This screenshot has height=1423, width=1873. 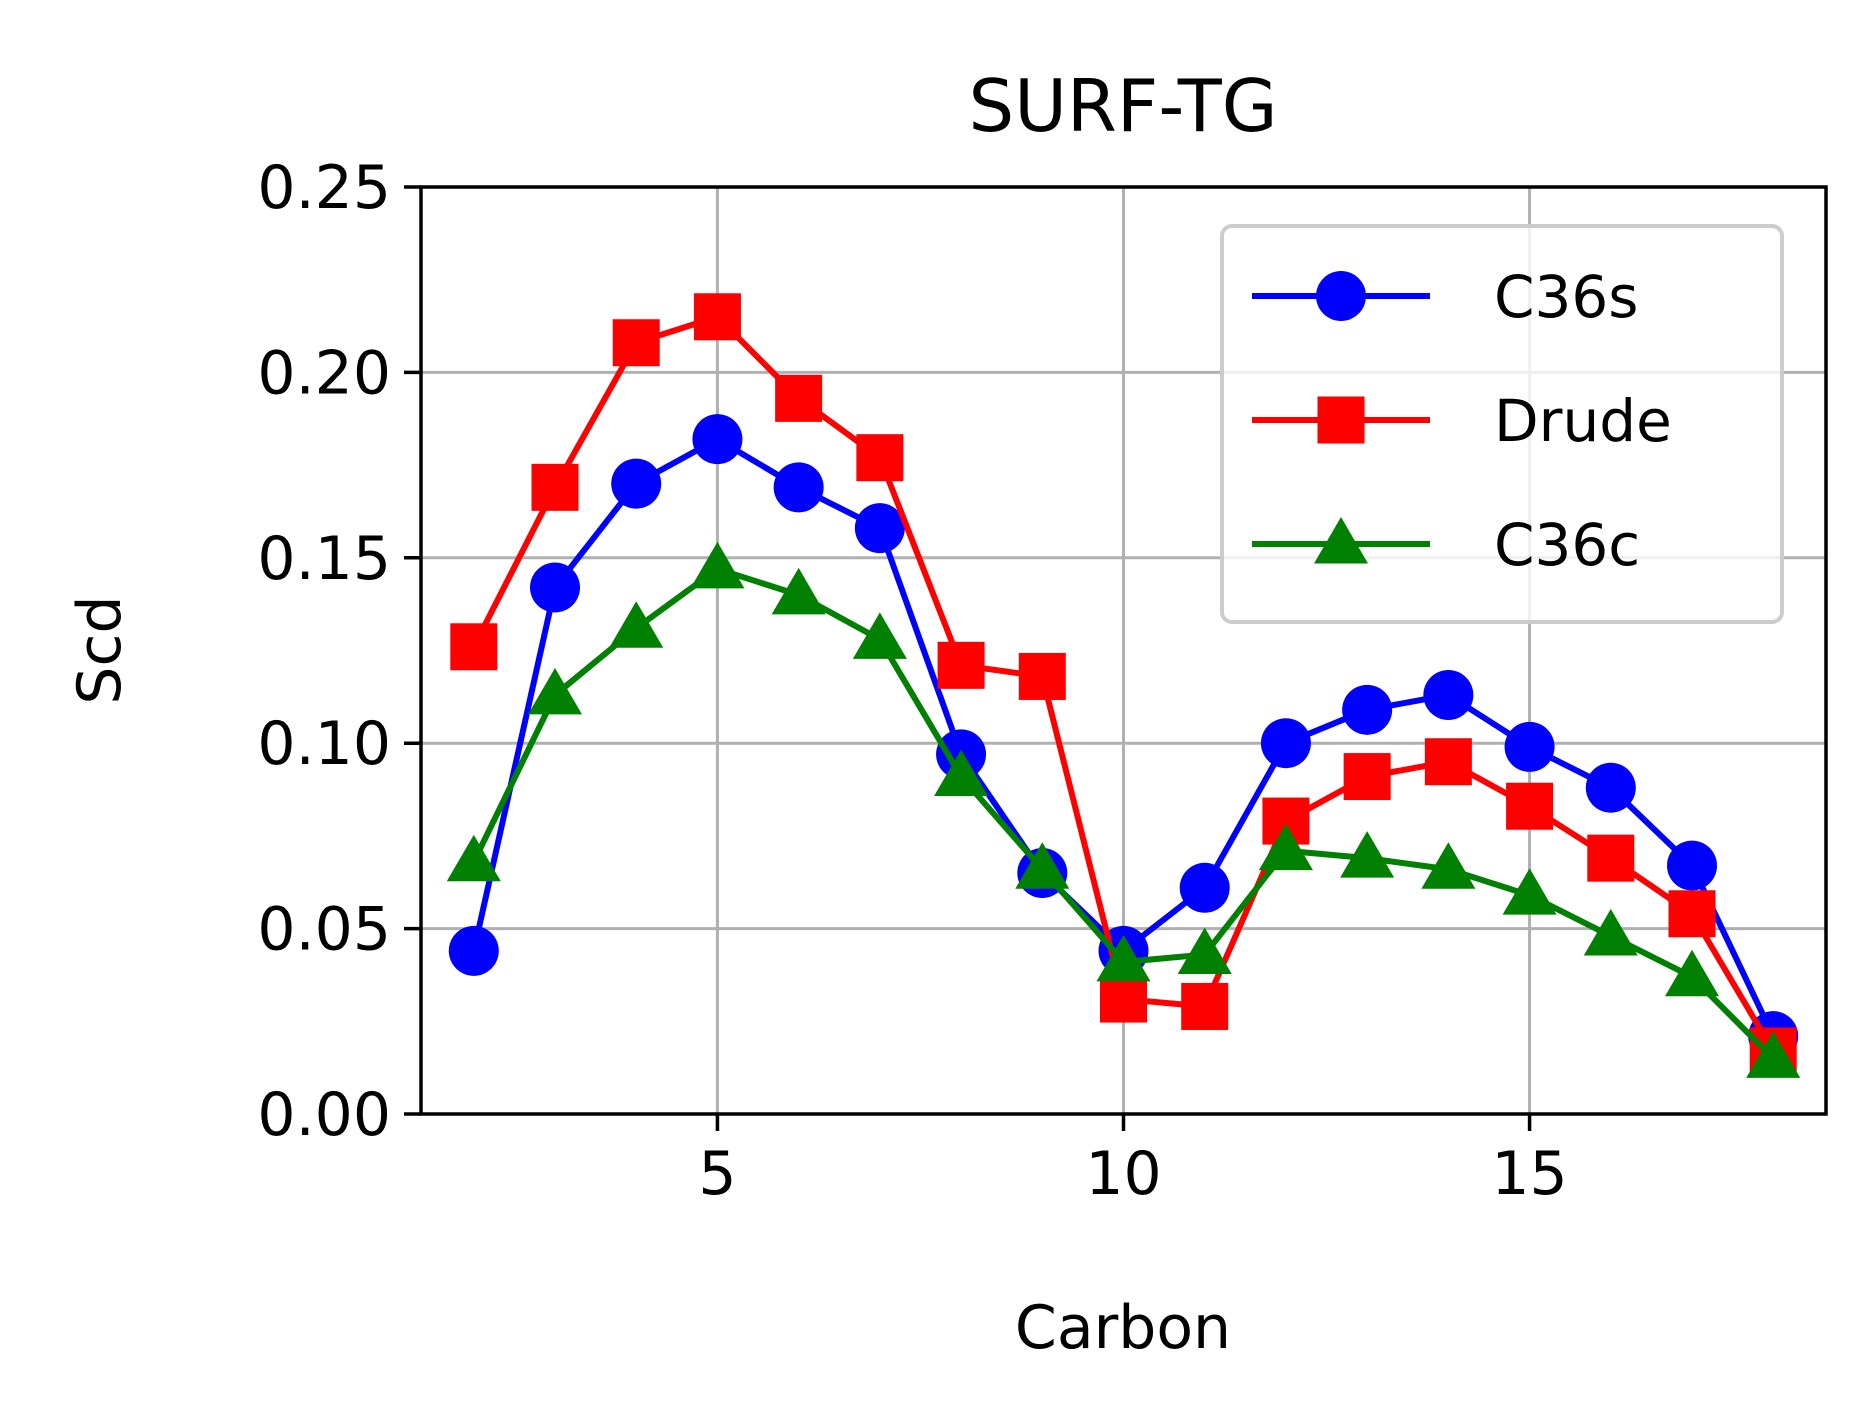 What do you see at coordinates (324, 188) in the screenshot?
I see `y-tick-label: 0.25` at bounding box center [324, 188].